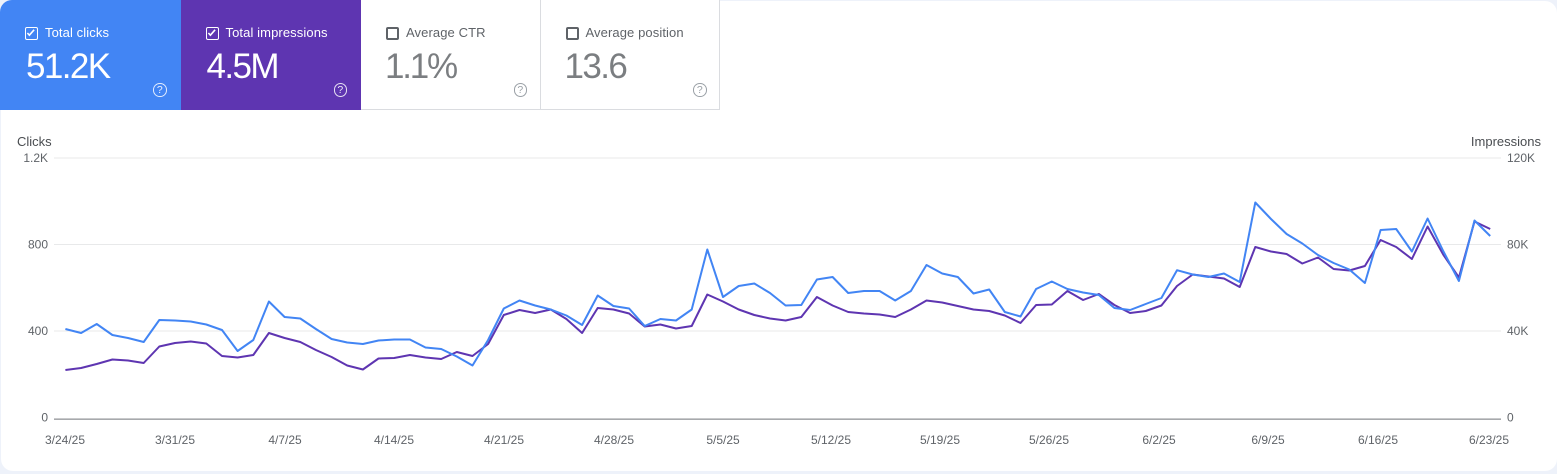  Describe the element at coordinates (1378, 440) in the screenshot. I see `svg-text: 6/16/25` at that location.